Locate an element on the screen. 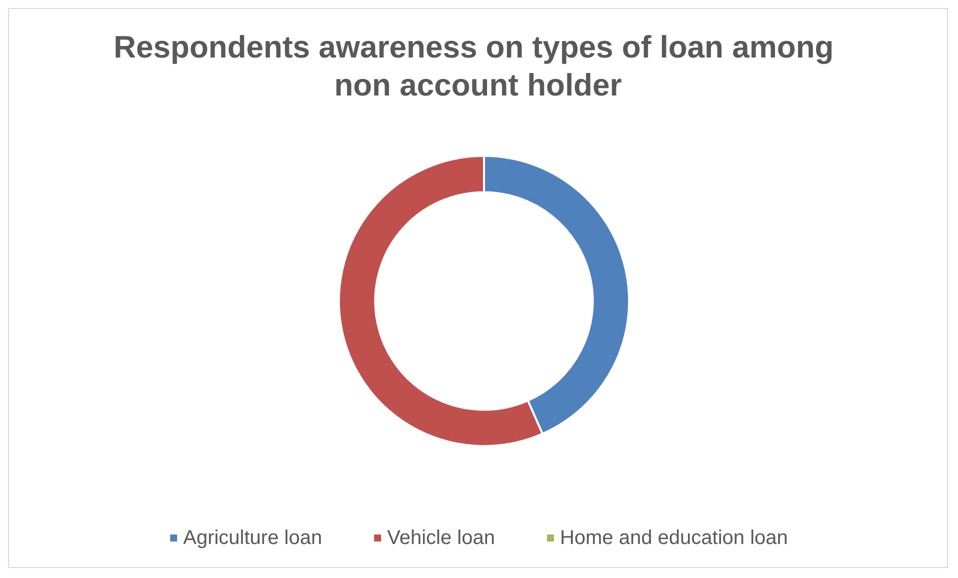 This screenshot has width=958, height=578. chart-title: Respondents awareness on types of loan among non account holder is located at coordinates (478, 66).